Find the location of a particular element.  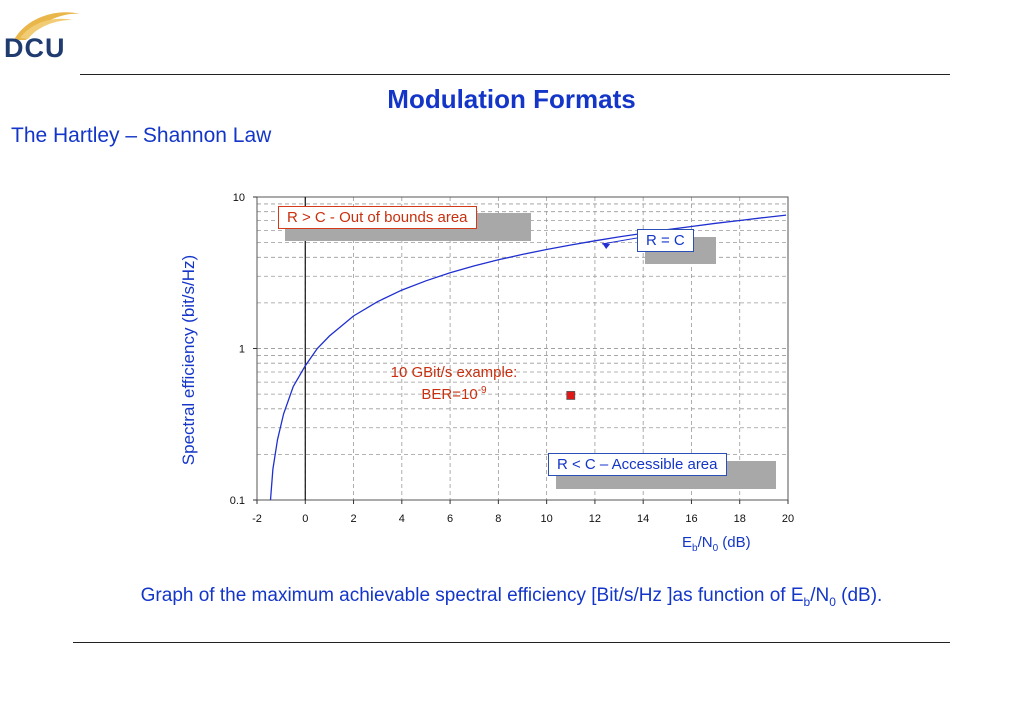

bottom-divider is located at coordinates (511, 642).